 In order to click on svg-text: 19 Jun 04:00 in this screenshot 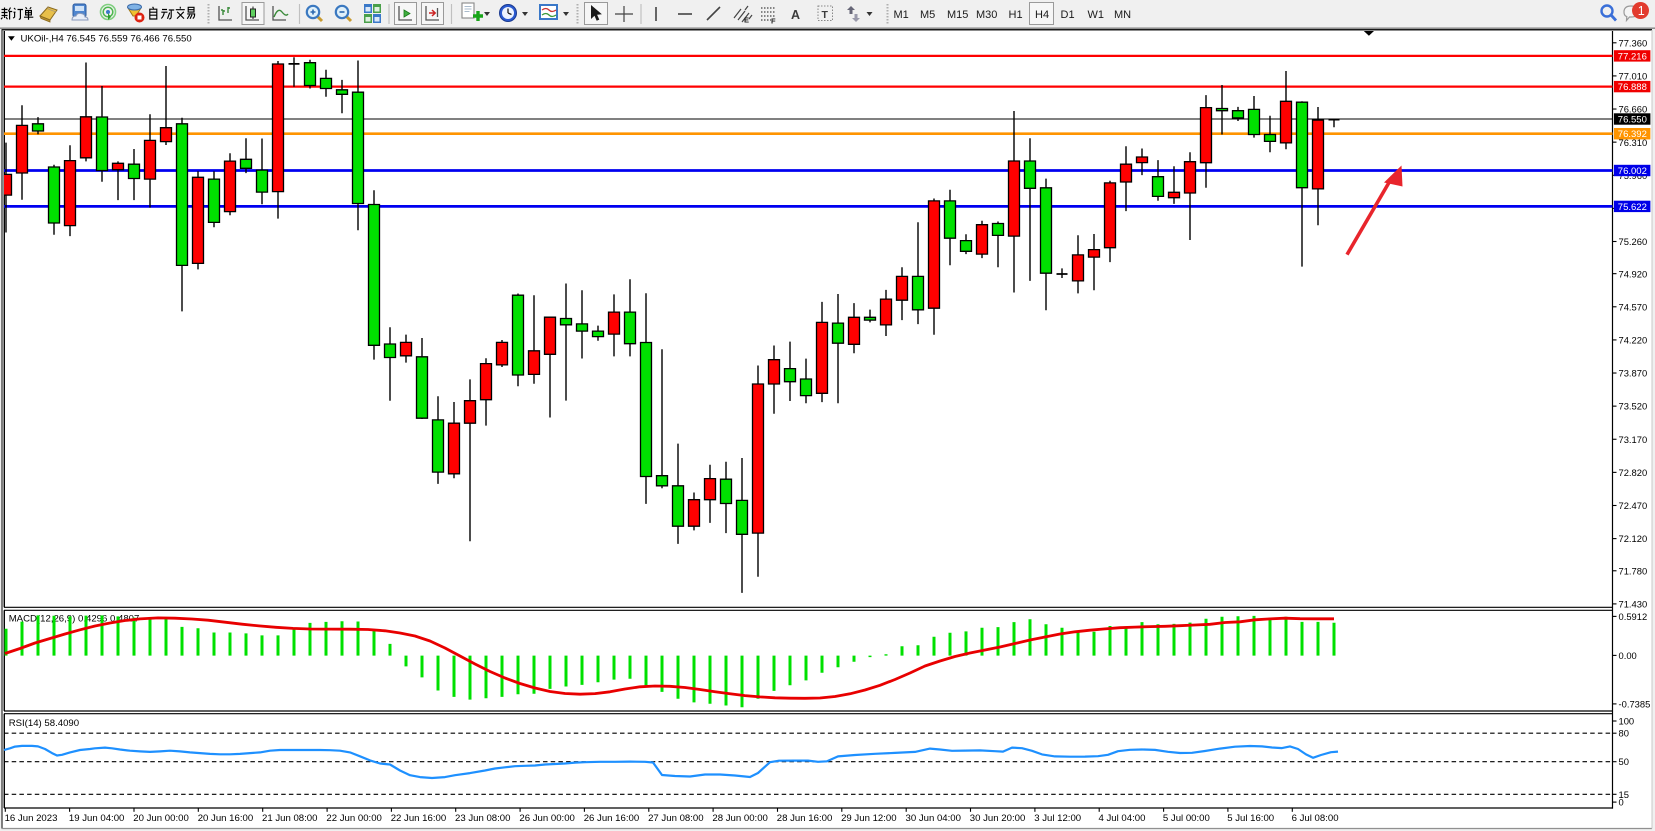, I will do `click(96, 818)`.